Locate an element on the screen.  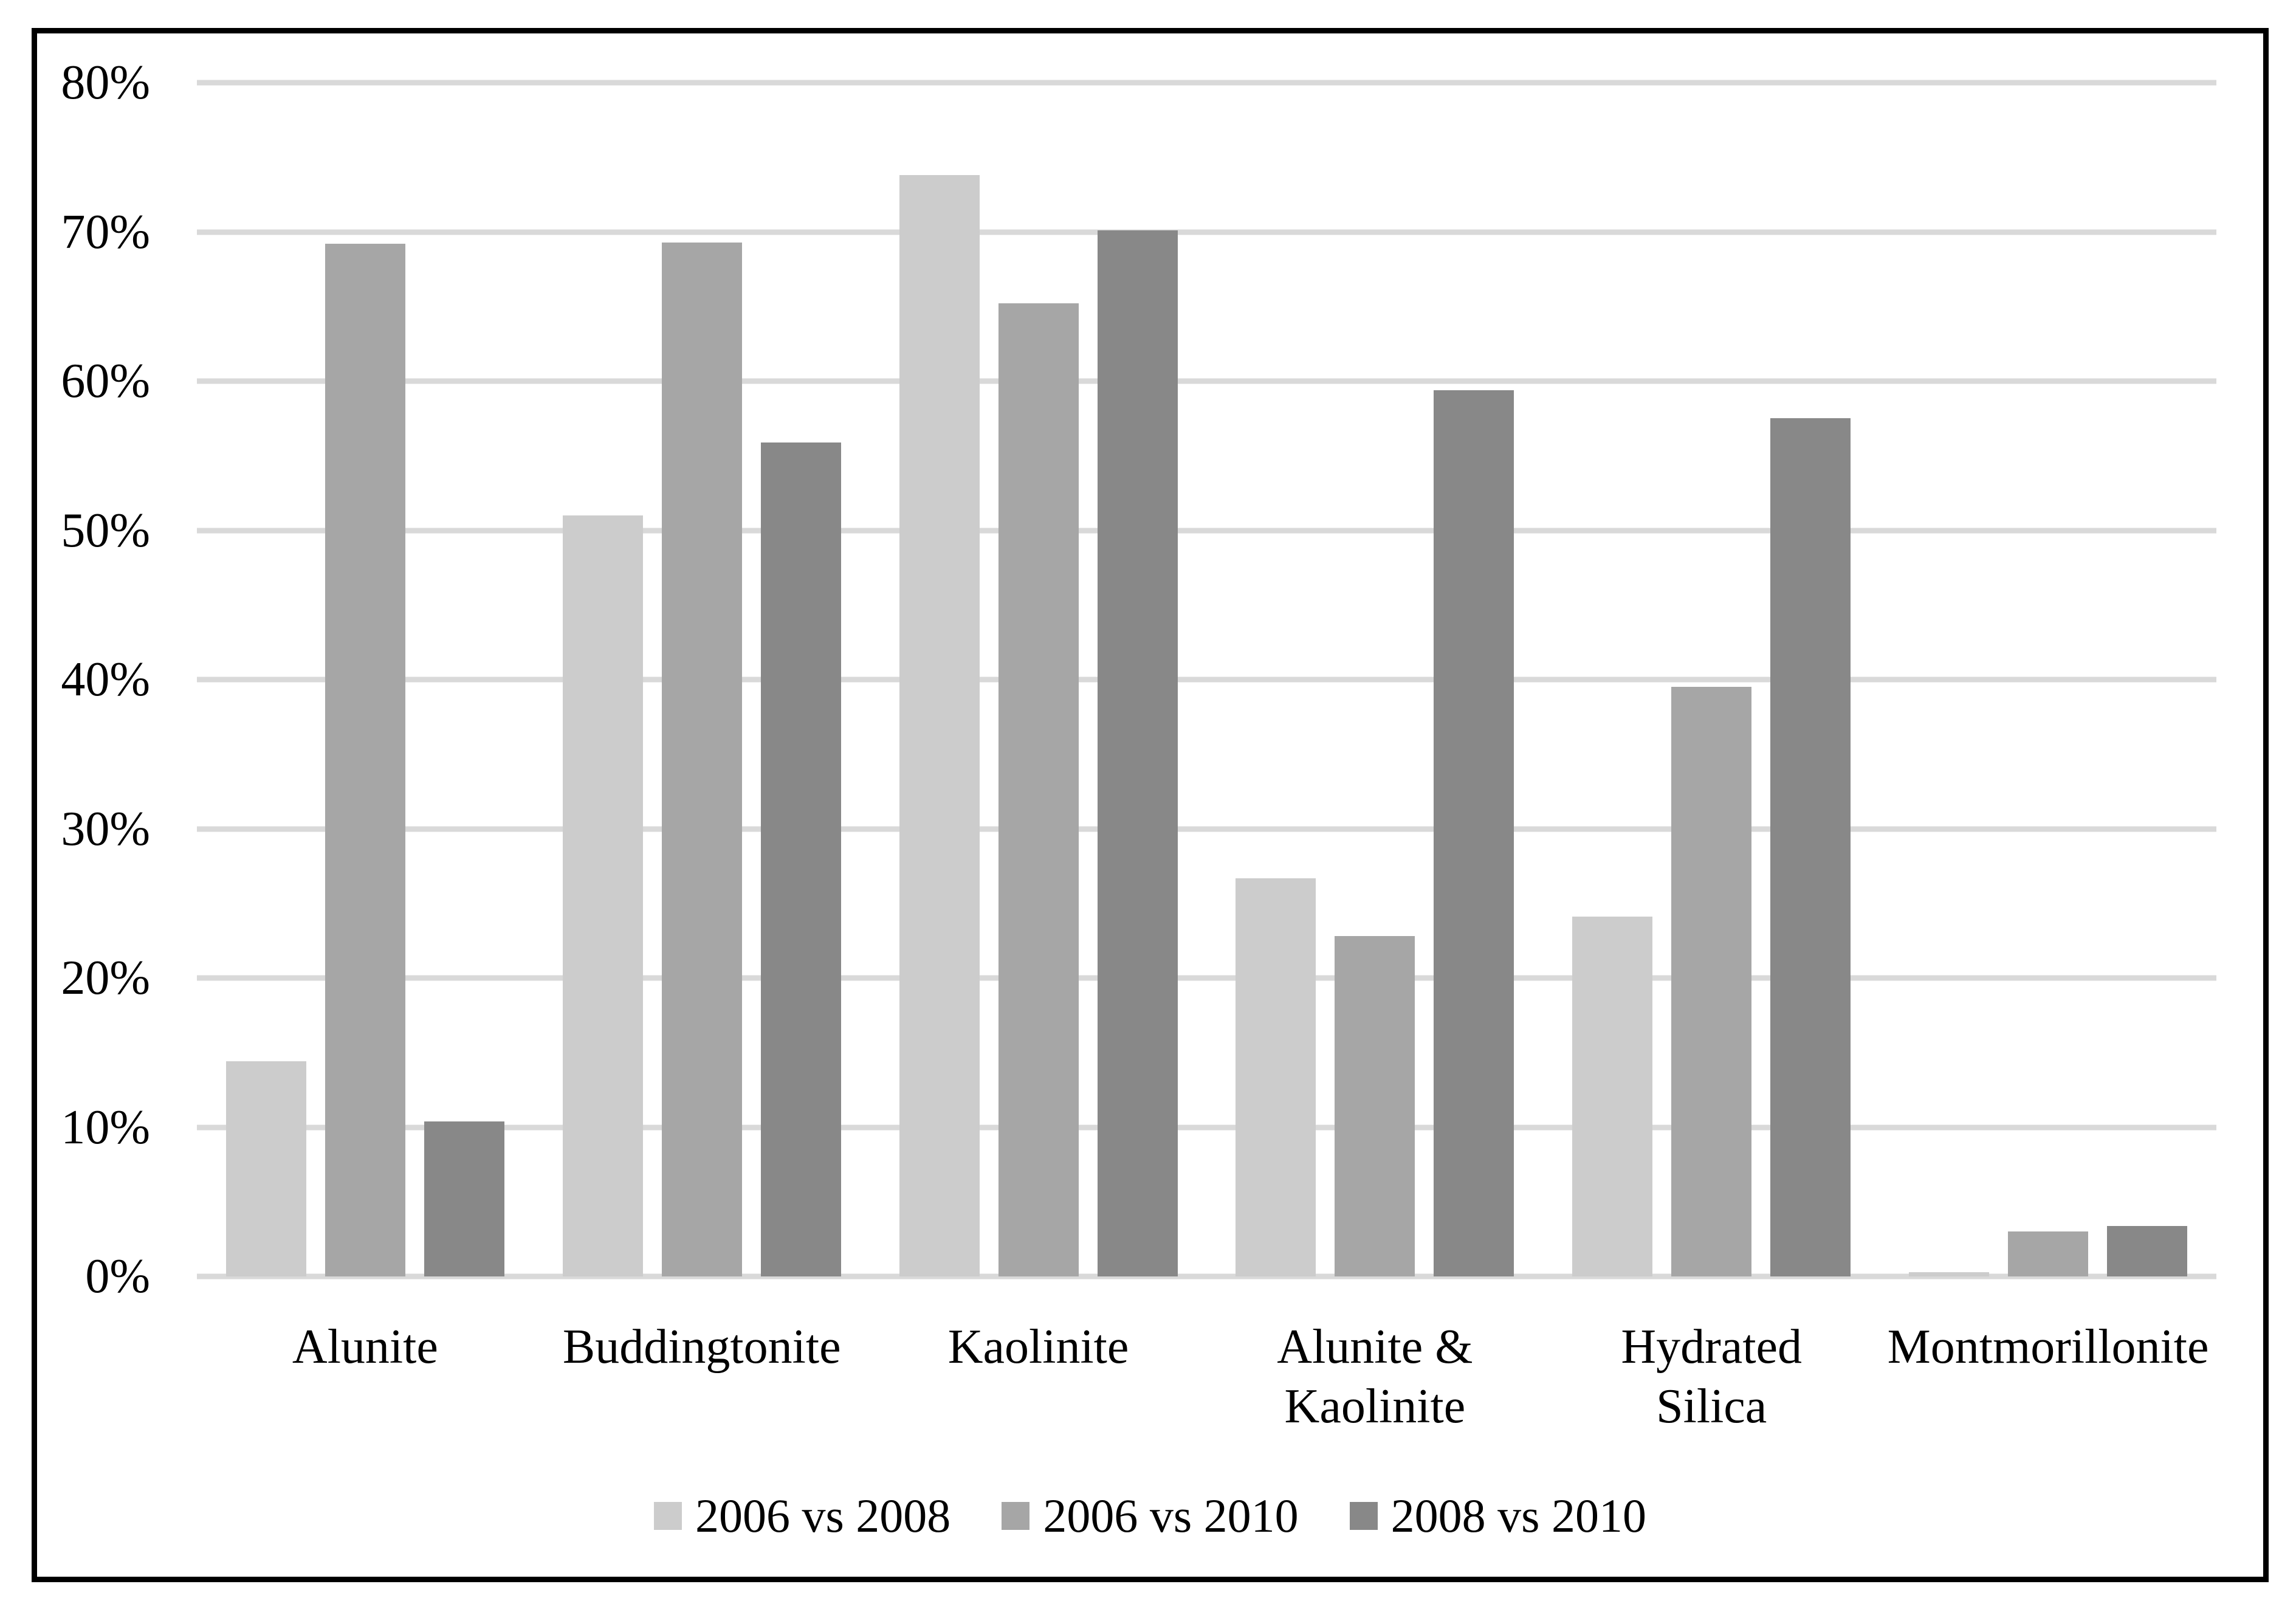
legend-entry-2006-vs-2008: 2006 vs 2008 is located at coordinates (802, 1515).